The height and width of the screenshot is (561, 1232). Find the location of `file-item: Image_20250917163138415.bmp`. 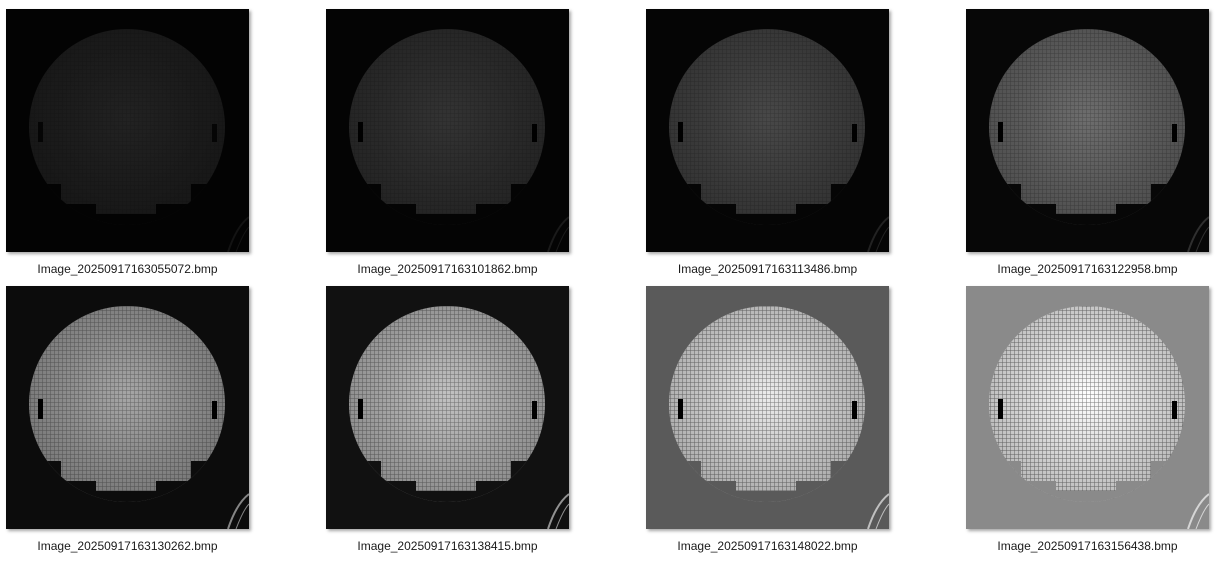

file-item: Image_20250917163138415.bmp is located at coordinates (486, 423).